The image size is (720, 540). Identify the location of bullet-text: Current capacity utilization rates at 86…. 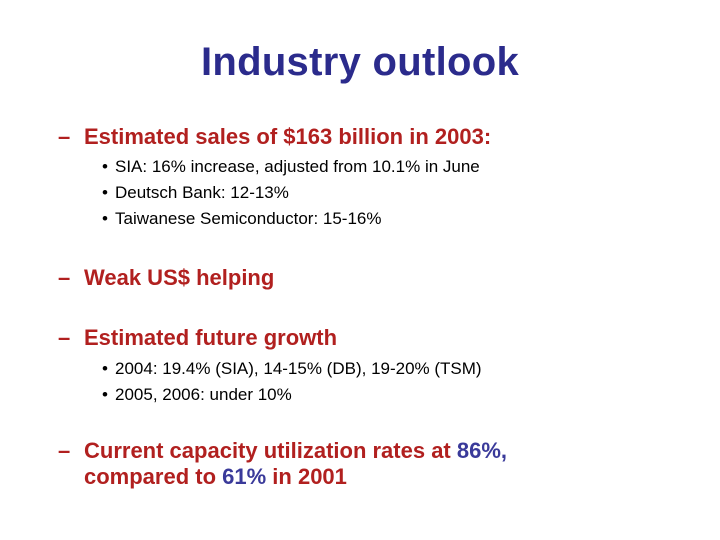
(295, 451).